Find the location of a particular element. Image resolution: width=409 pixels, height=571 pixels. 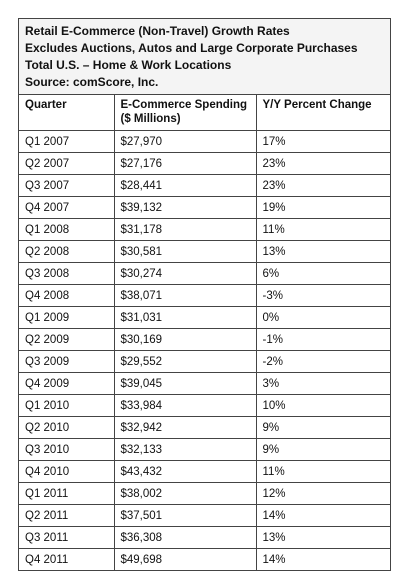

table-row: Q2 2011 $37,501 14% is located at coordinates (204, 515).